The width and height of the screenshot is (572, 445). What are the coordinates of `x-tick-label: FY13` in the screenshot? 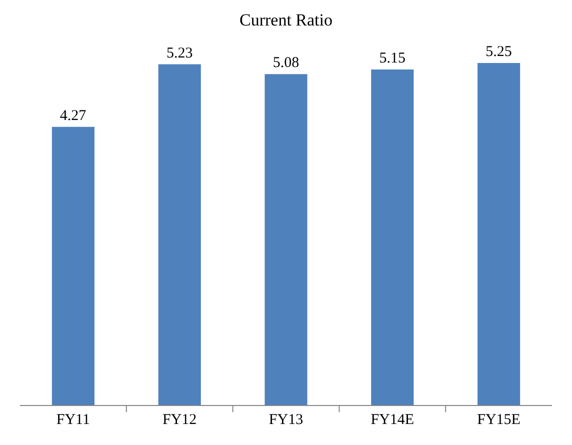 It's located at (286, 420).